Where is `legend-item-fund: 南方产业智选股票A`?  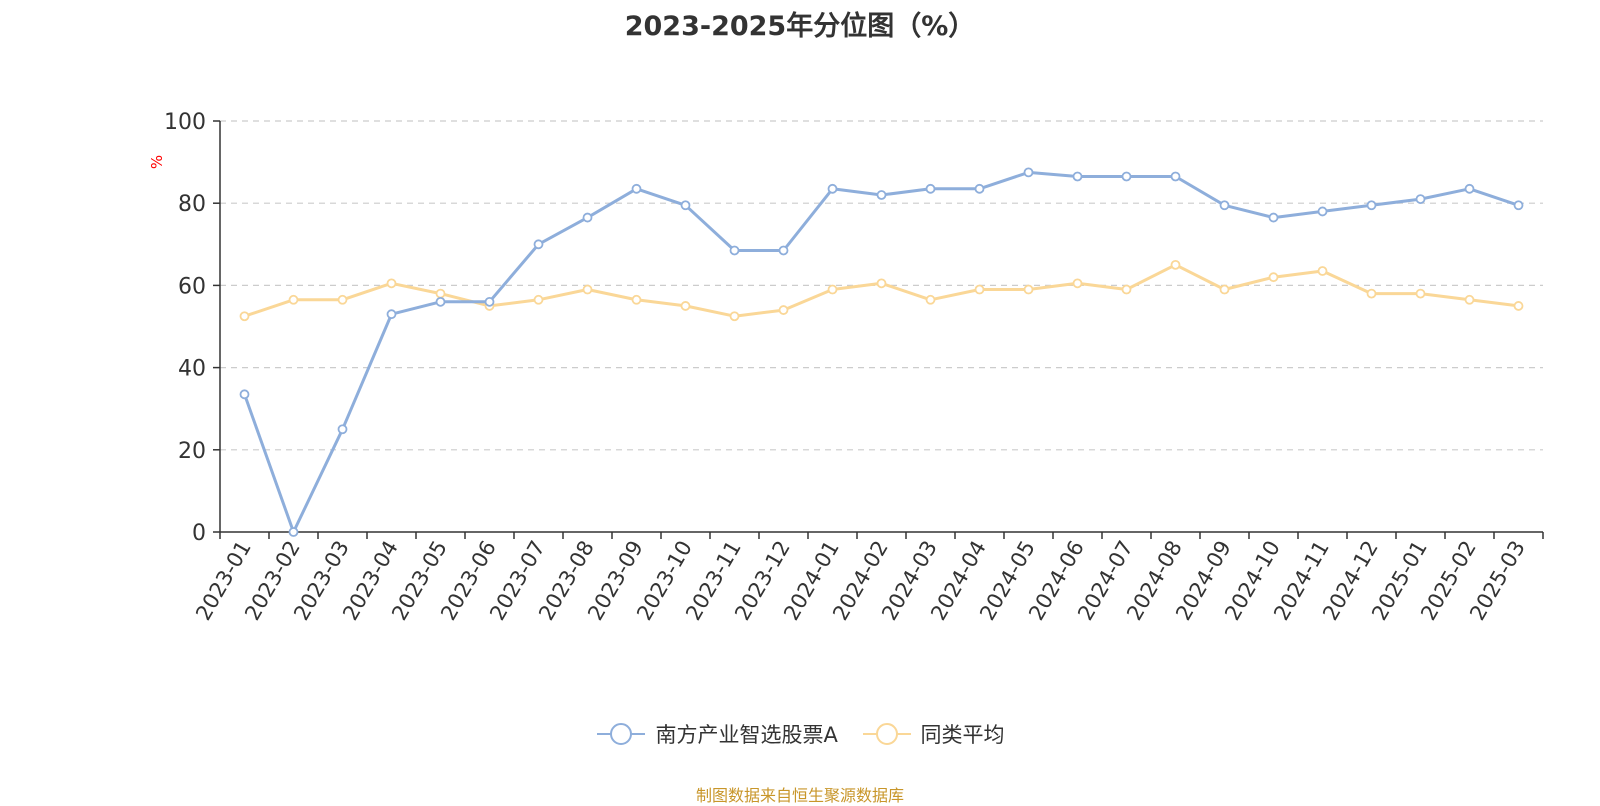
legend-item-fund: 南方产业智选股票A is located at coordinates (716, 734).